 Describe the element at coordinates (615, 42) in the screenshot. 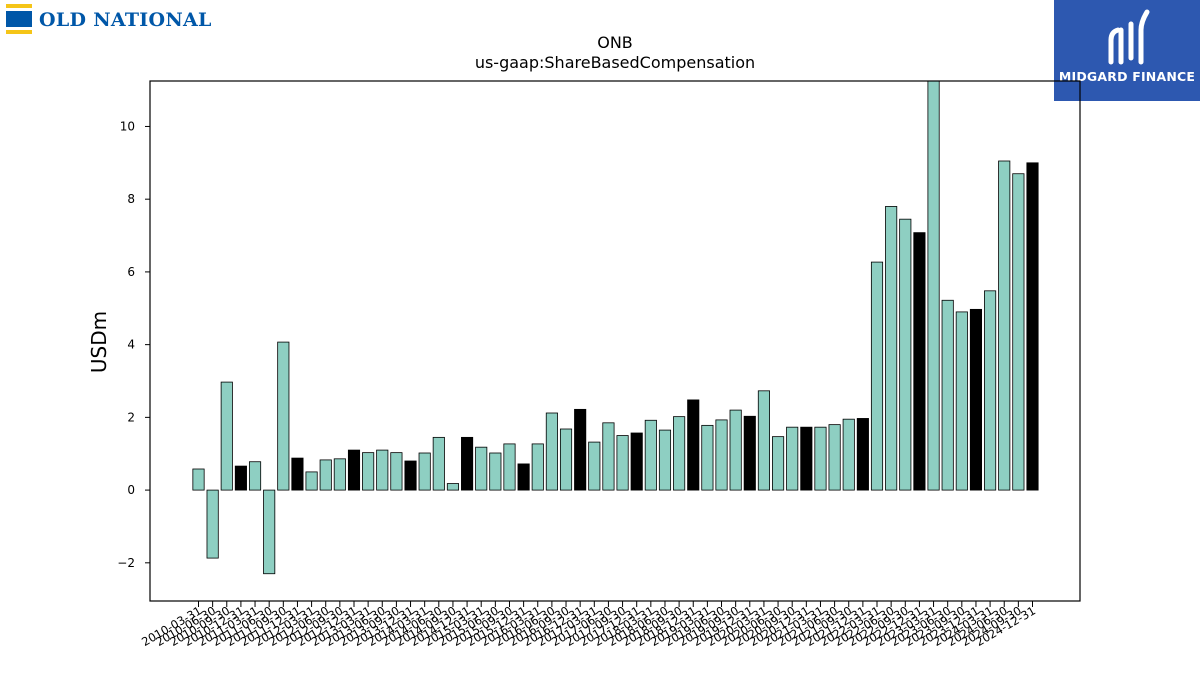

I see `chart-title: ONB` at that location.